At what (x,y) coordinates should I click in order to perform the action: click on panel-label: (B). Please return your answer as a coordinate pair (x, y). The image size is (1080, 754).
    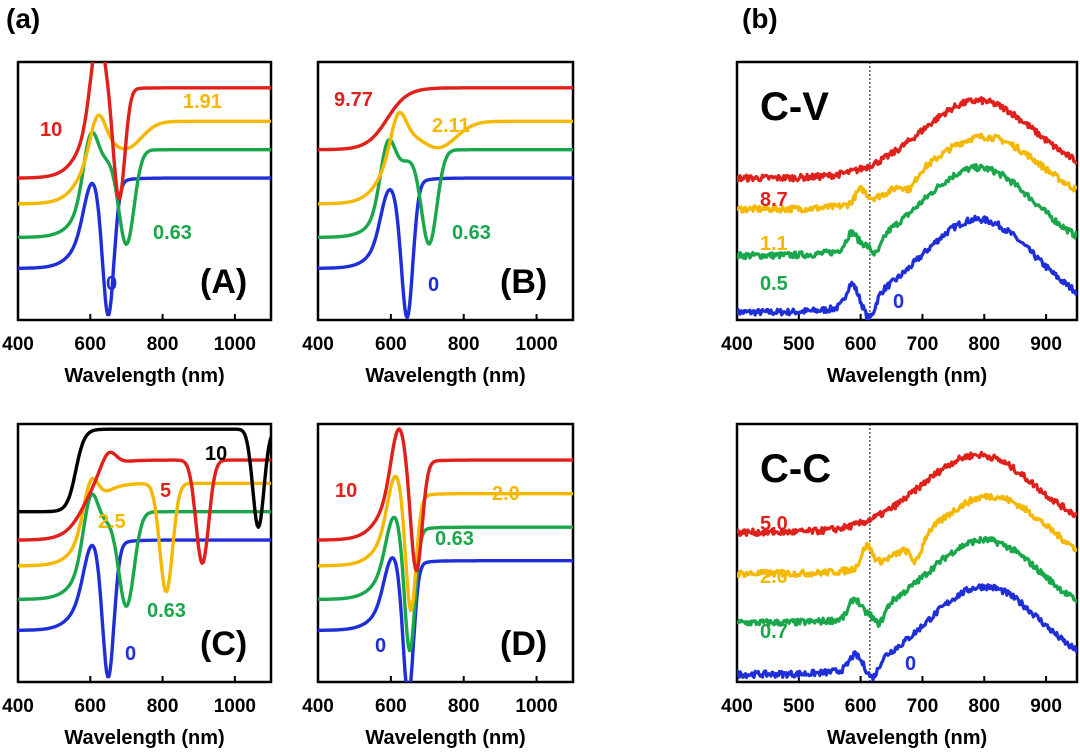
    Looking at the image, I should click on (523, 282).